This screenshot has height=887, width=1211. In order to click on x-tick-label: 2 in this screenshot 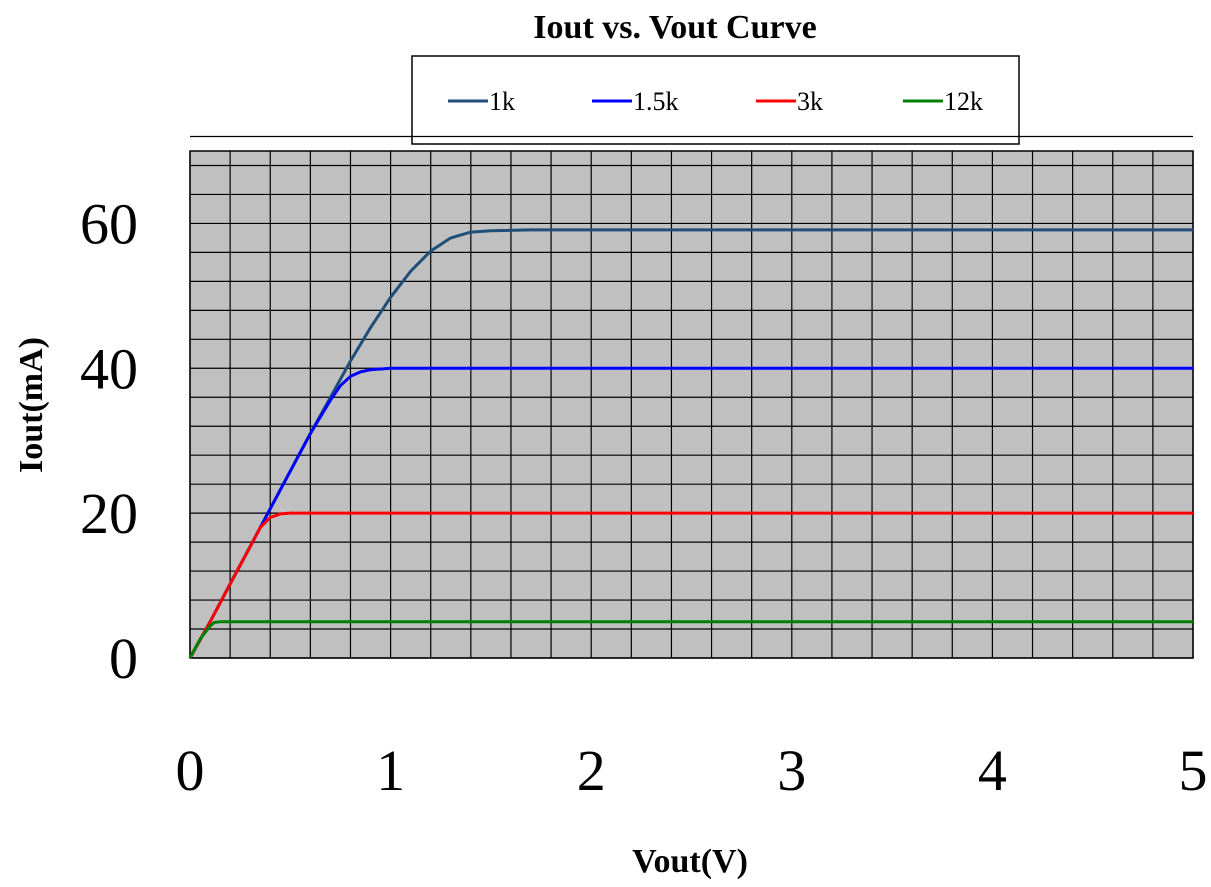, I will do `click(591, 770)`.